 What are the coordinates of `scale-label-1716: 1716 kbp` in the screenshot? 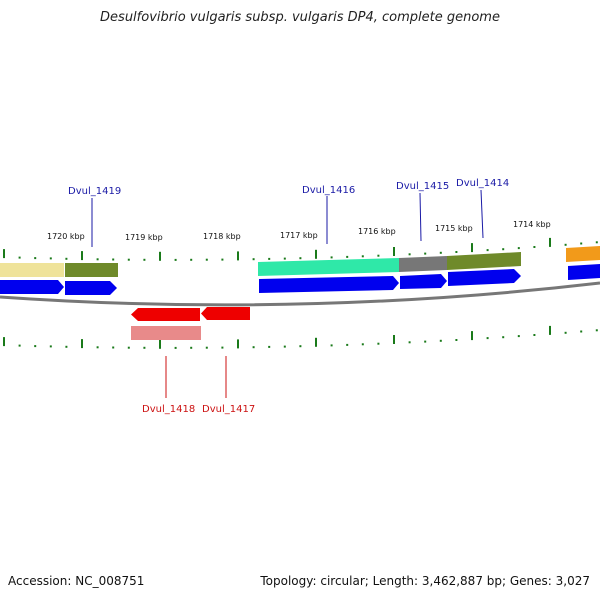 It's located at (377, 231).